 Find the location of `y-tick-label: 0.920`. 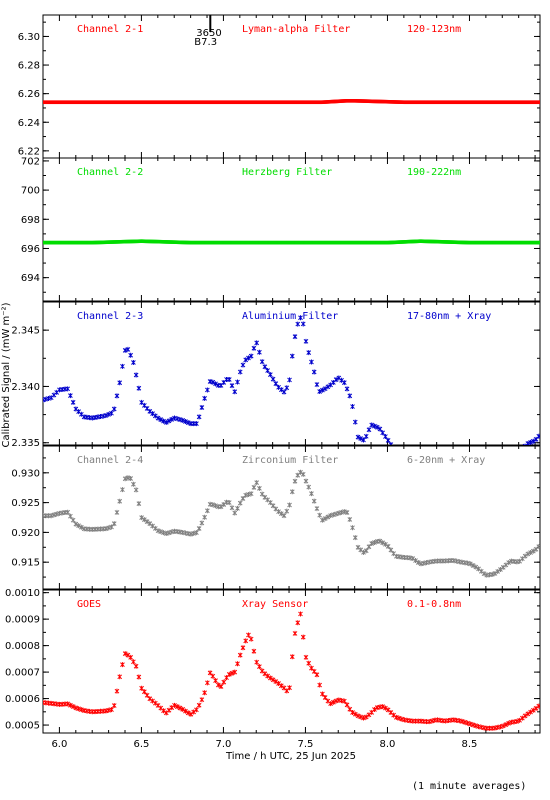

y-tick-label: 0.920 is located at coordinates (25, 533).